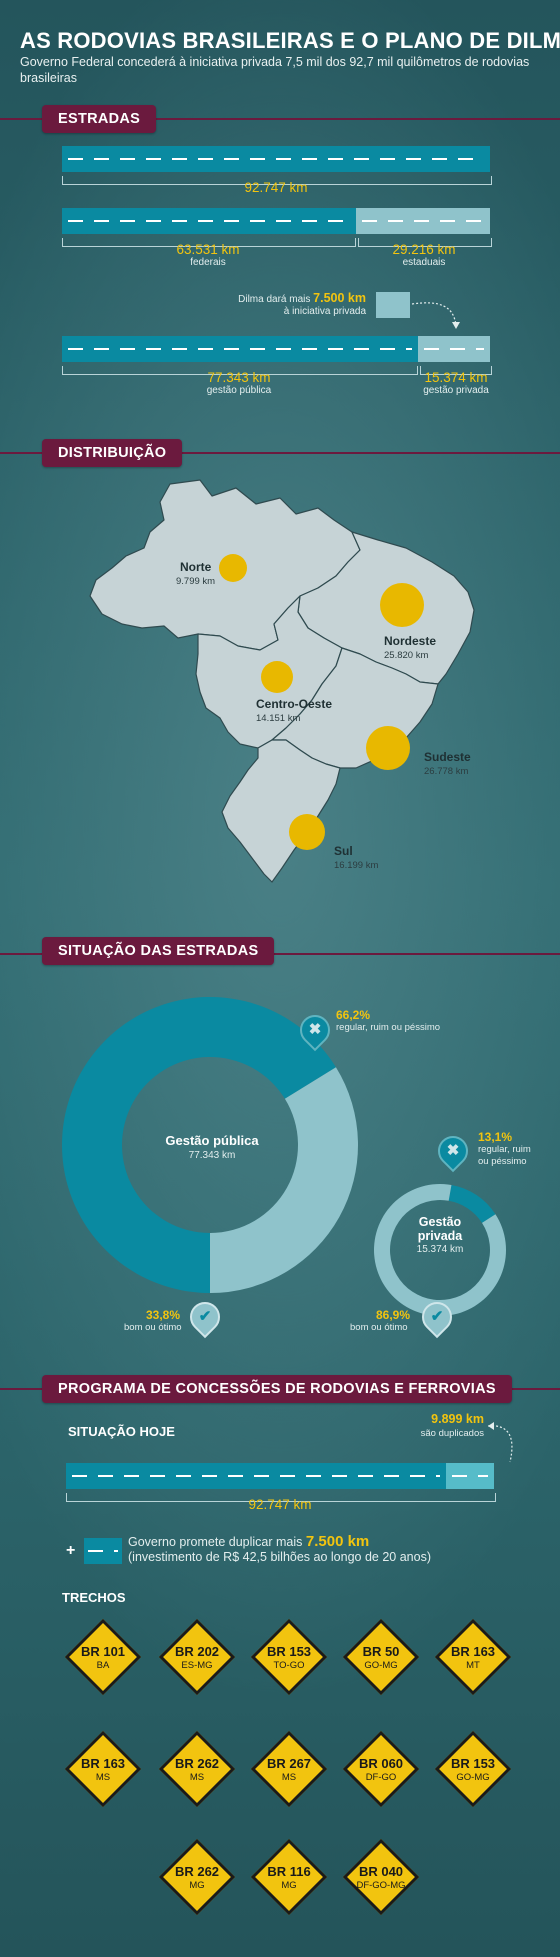 This screenshot has height=1957, width=560. I want to click on privada-label: gestão privada, so click(456, 390).